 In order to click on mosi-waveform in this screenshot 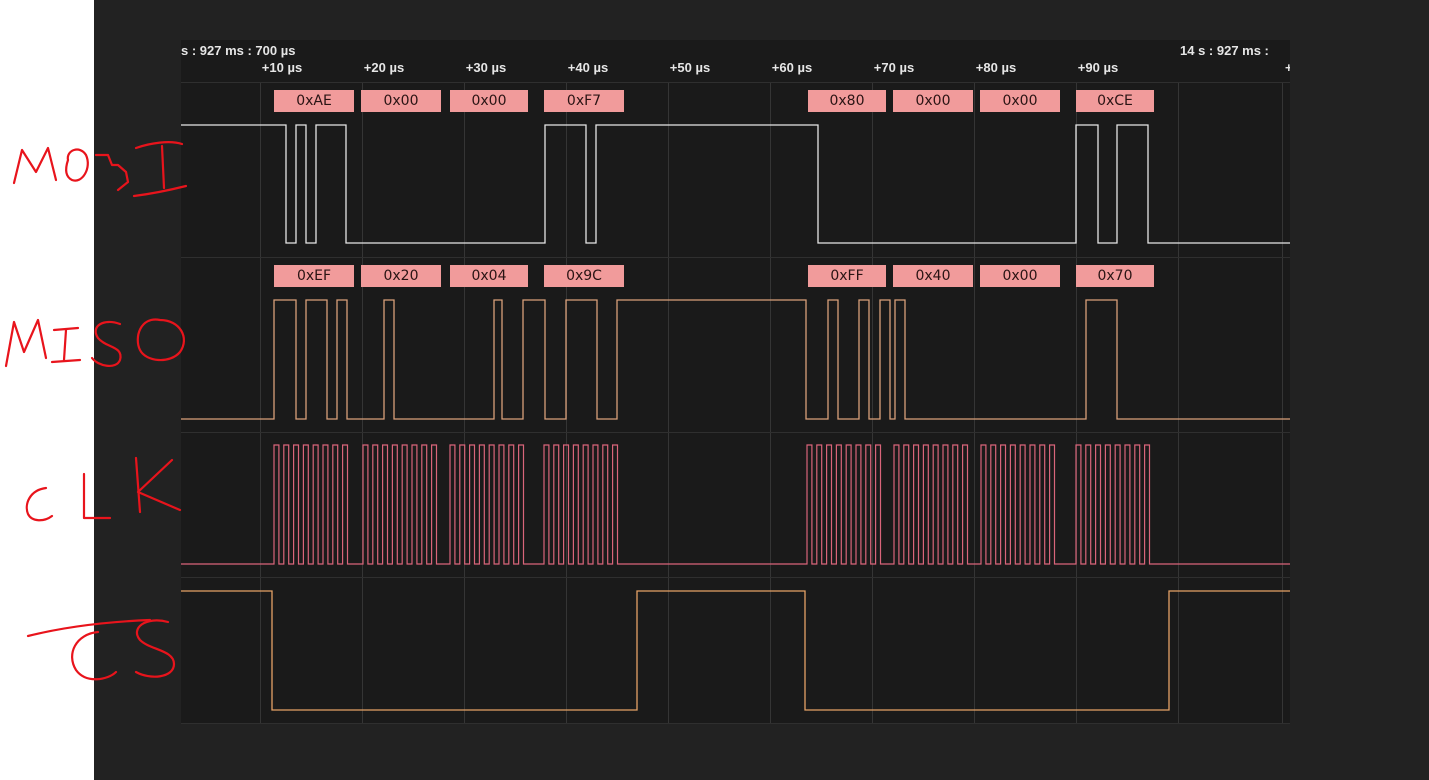, I will do `click(735, 184)`.